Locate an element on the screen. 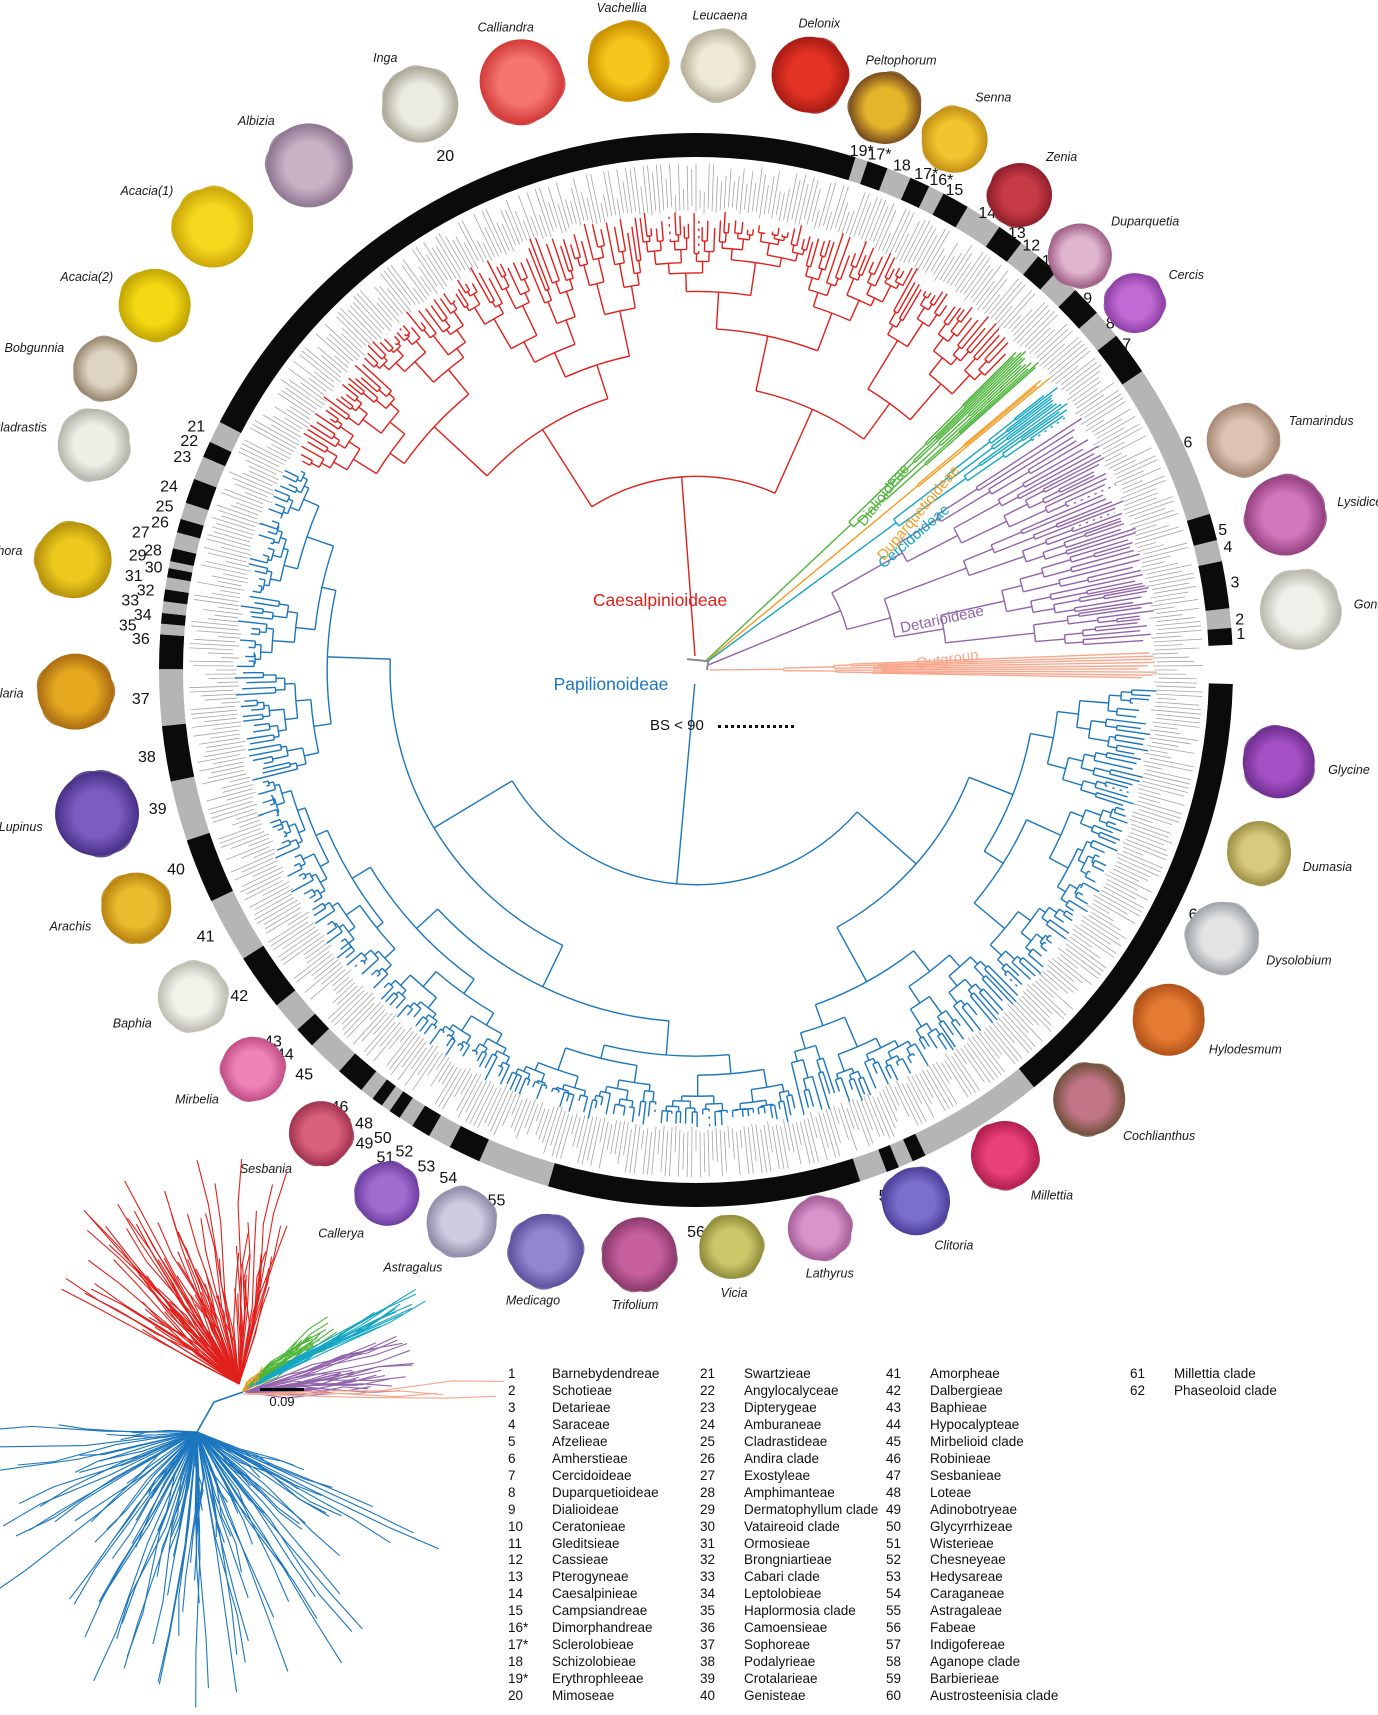 Image resolution: width=1378 pixels, height=1715 pixels. ring-number: 41 is located at coordinates (206, 936).